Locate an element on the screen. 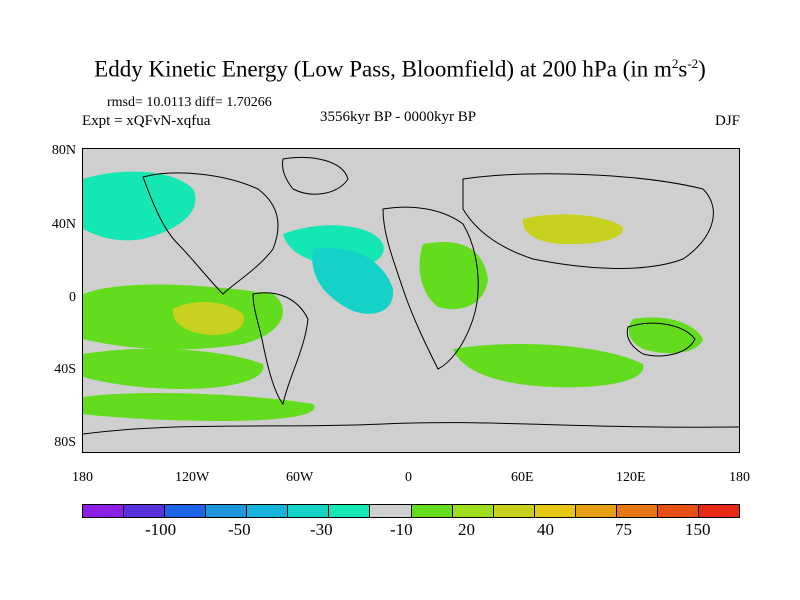  colorbar-label-5: 40 is located at coordinates (545, 529).